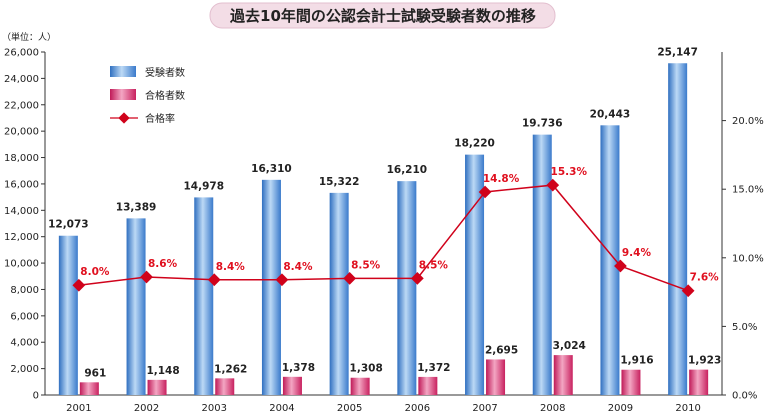  What do you see at coordinates (68, 225) in the screenshot?
I see `applicants-value-label: 12,073` at bounding box center [68, 225].